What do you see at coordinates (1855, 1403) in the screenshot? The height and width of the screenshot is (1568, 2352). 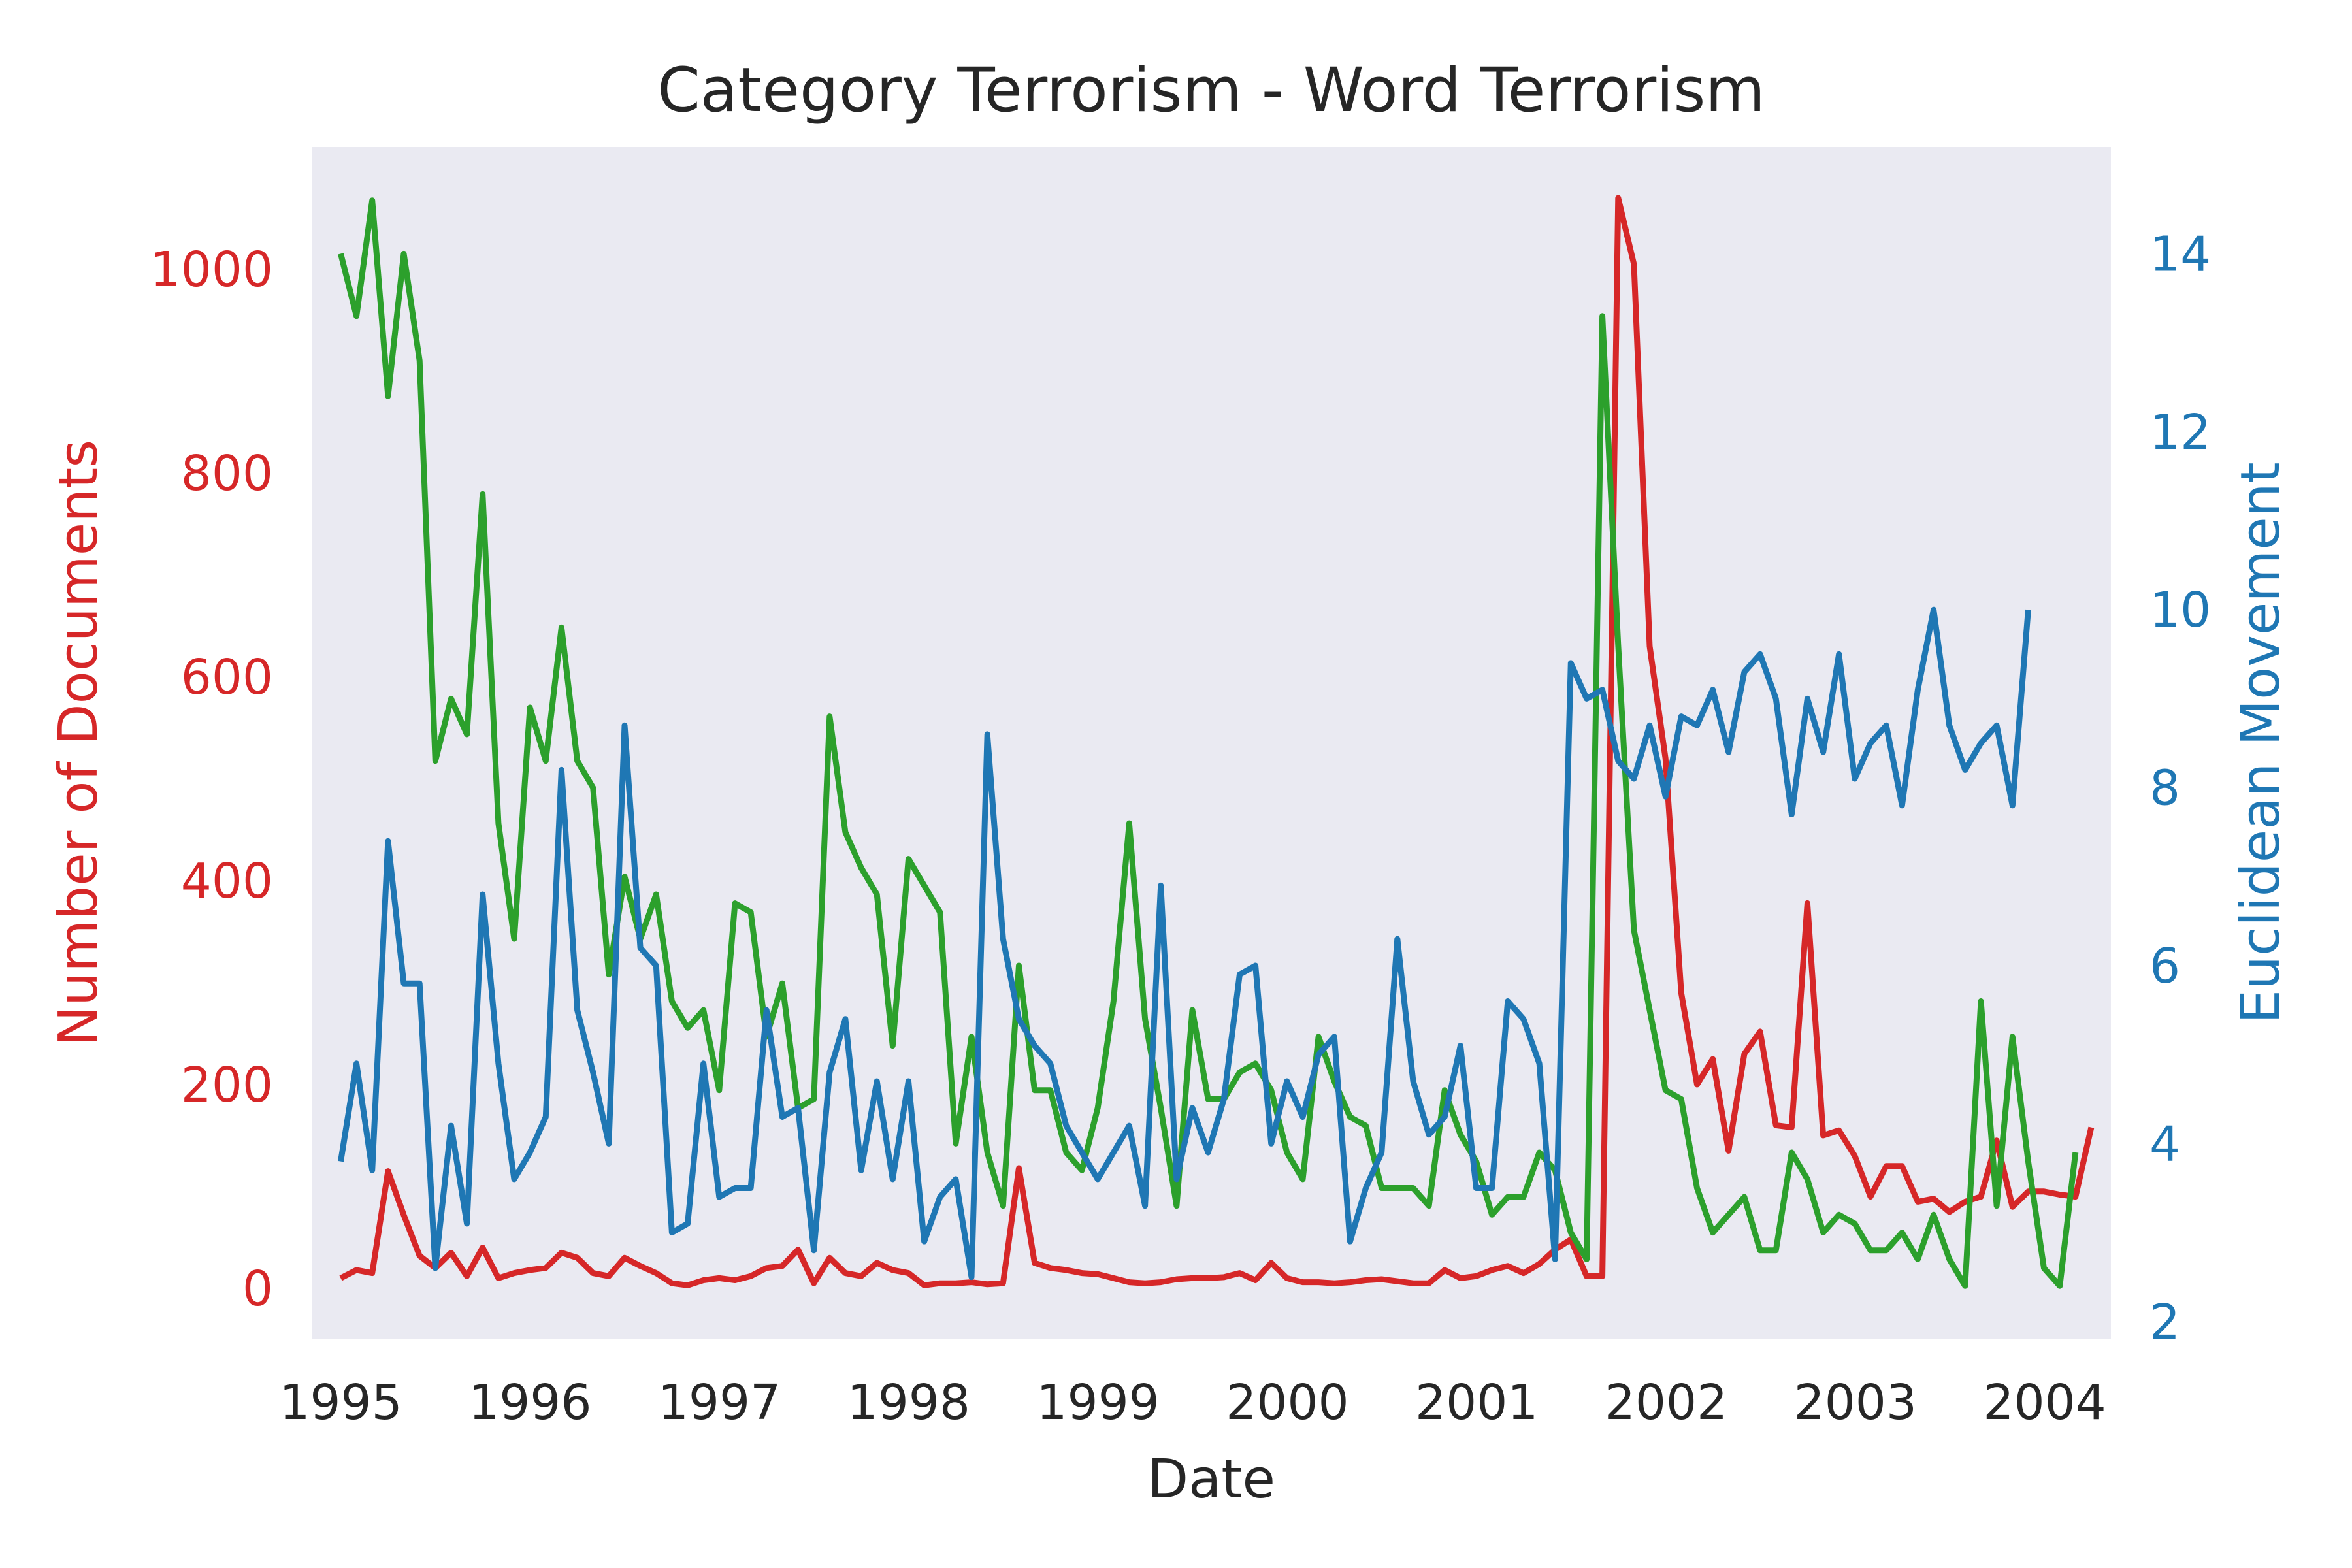 I see `x-tick-label: 2003` at bounding box center [1855, 1403].